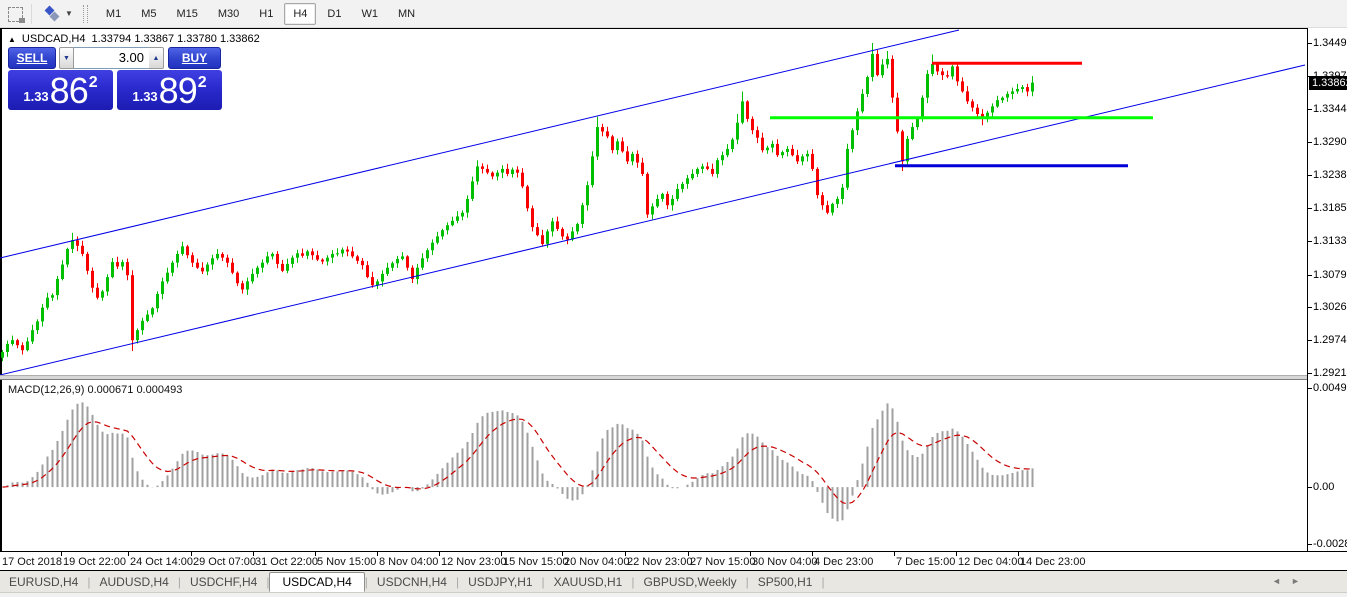  Describe the element at coordinates (32, 58) in the screenshot. I see `sell-button: SELL` at that location.